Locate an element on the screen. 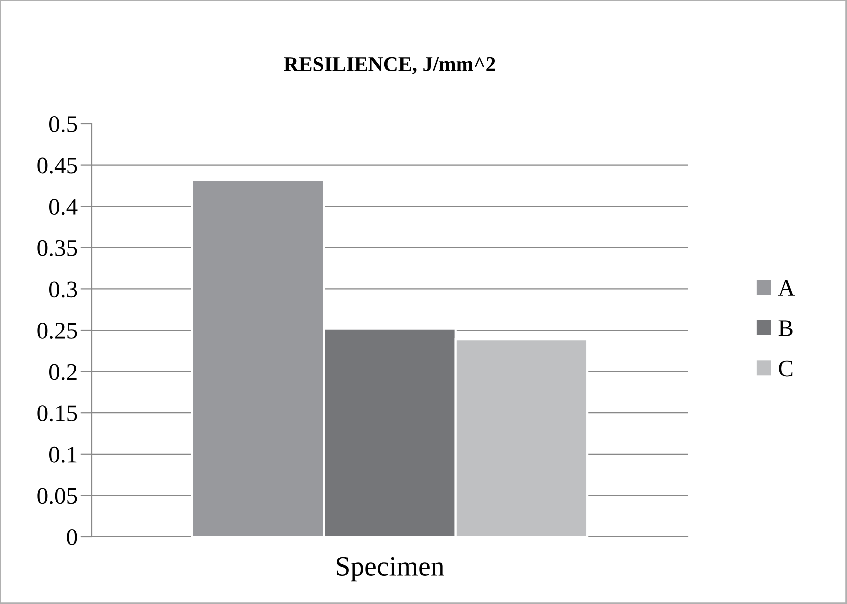 The width and height of the screenshot is (847, 604). y-tick-label: 0.45 is located at coordinates (58, 166).